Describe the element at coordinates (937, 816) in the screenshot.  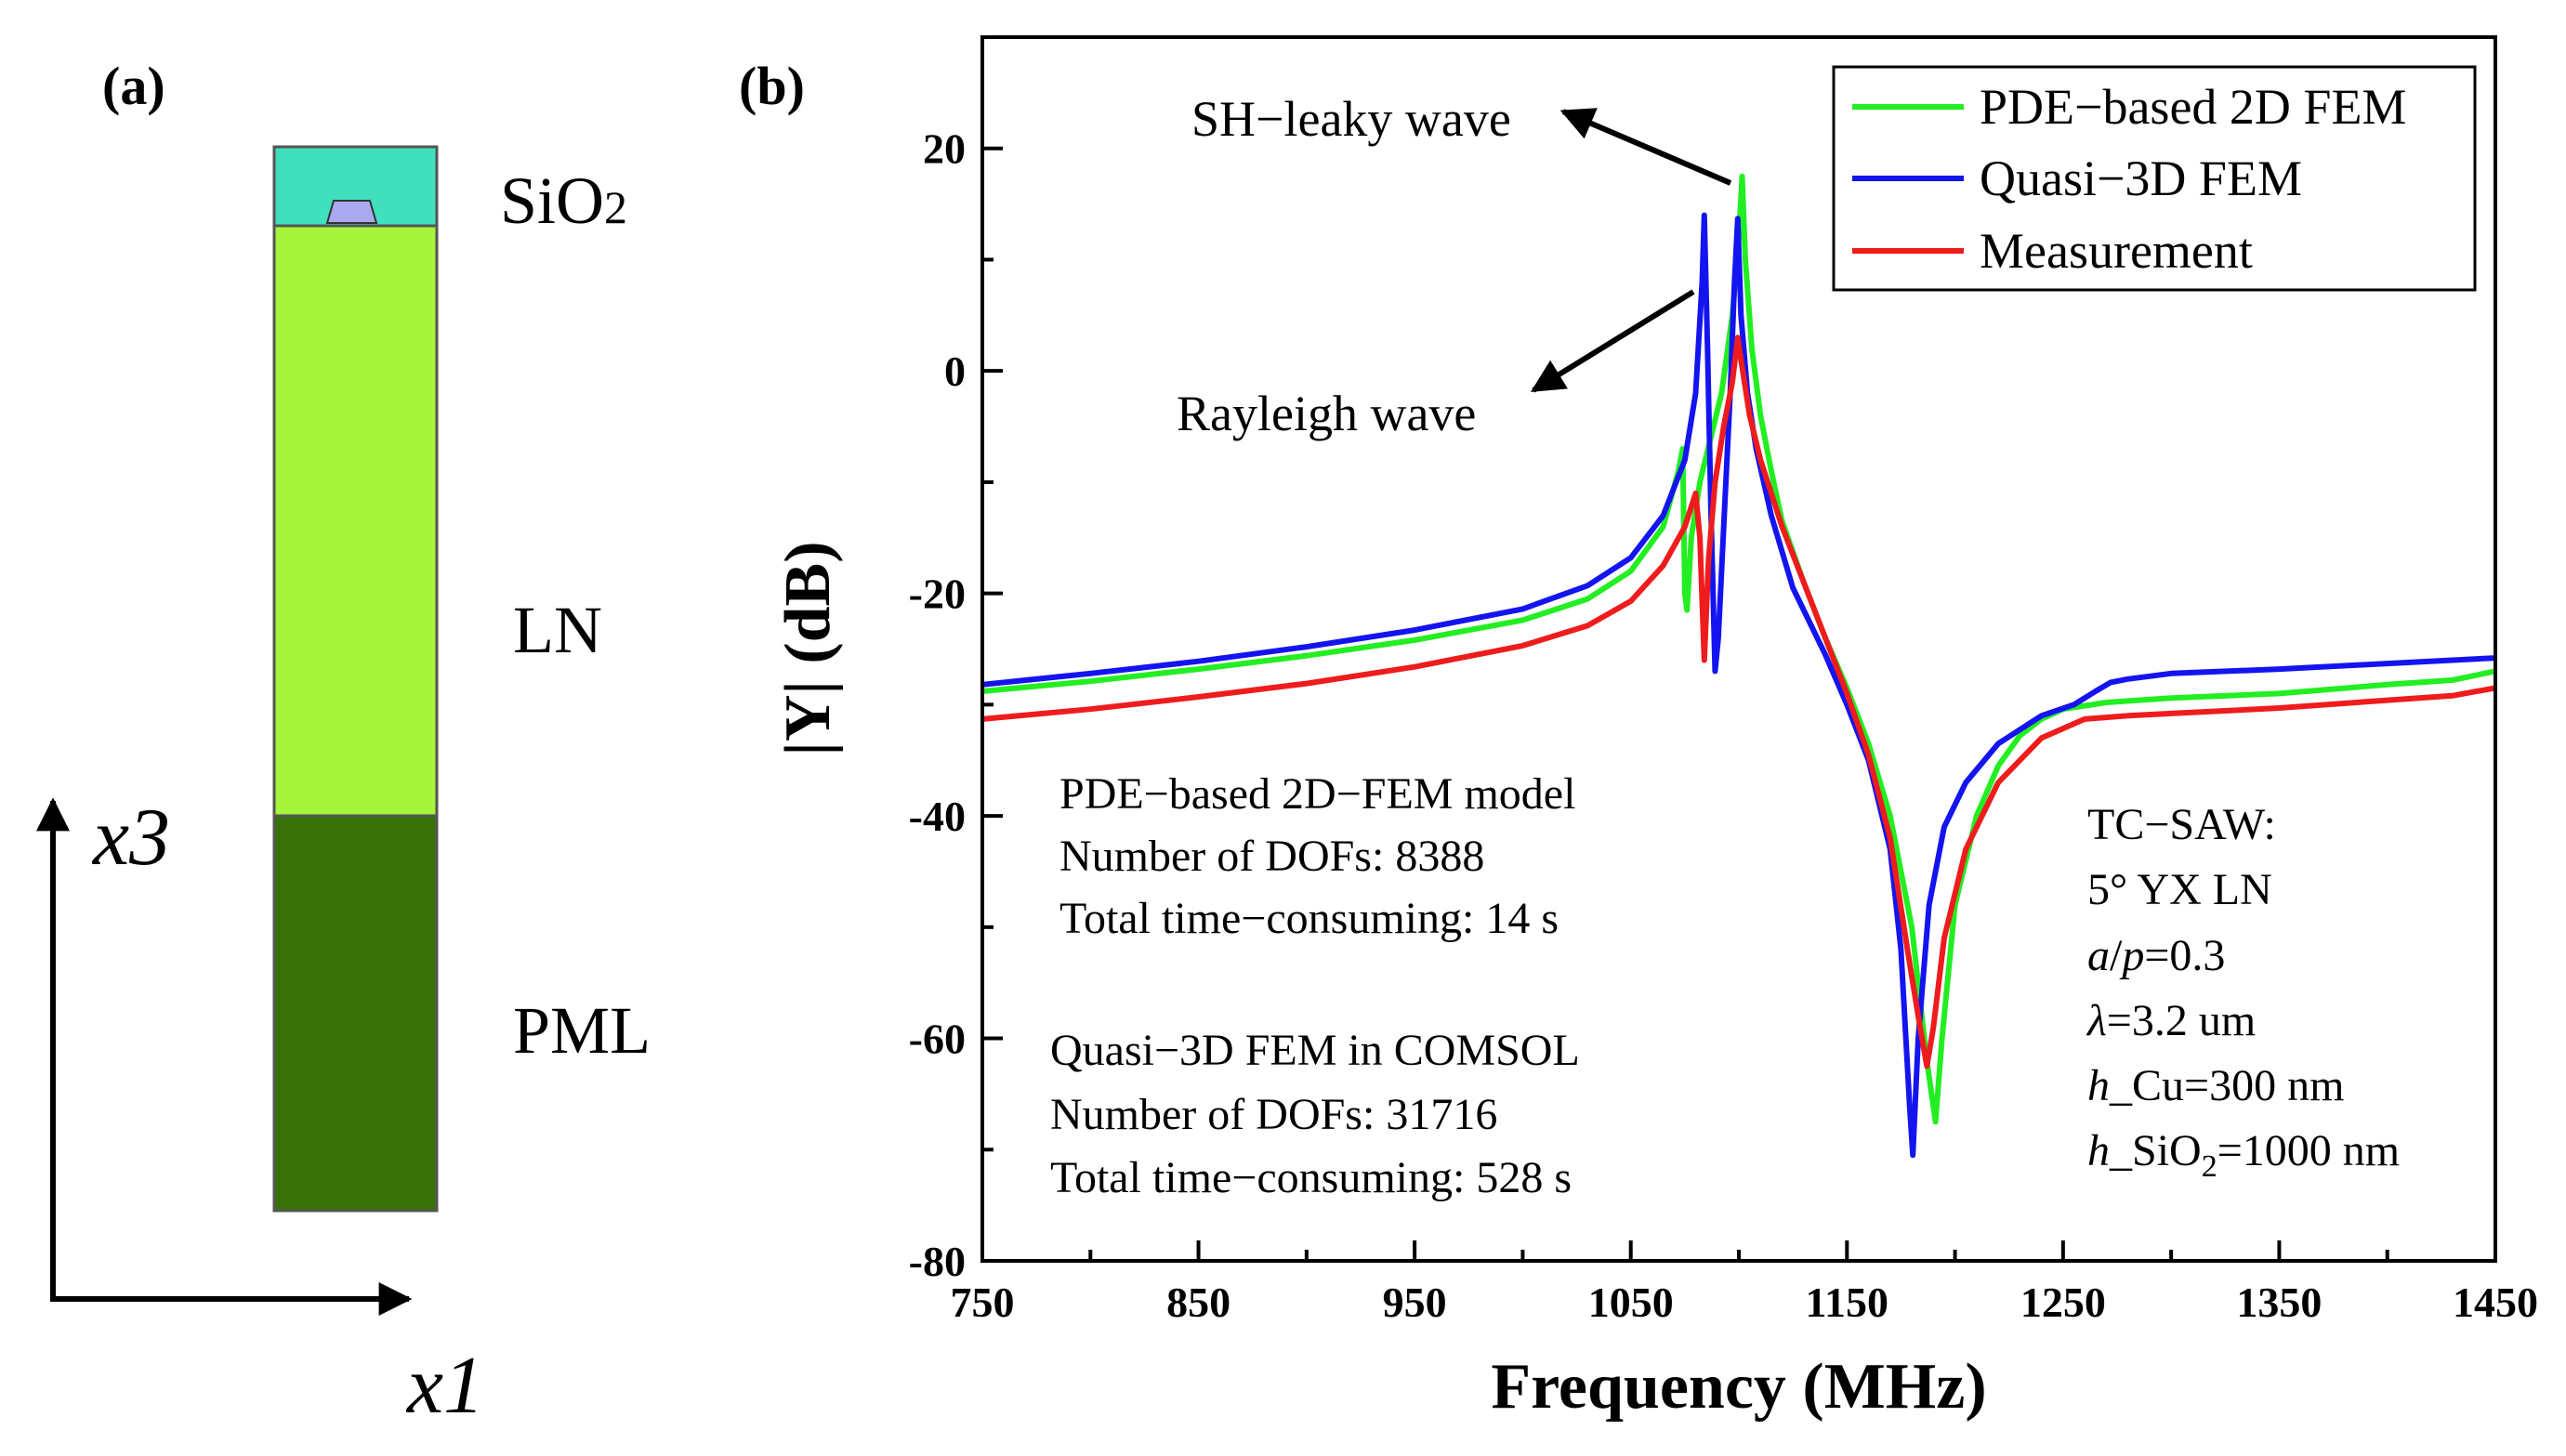
I see `y-tick-label: -40` at that location.